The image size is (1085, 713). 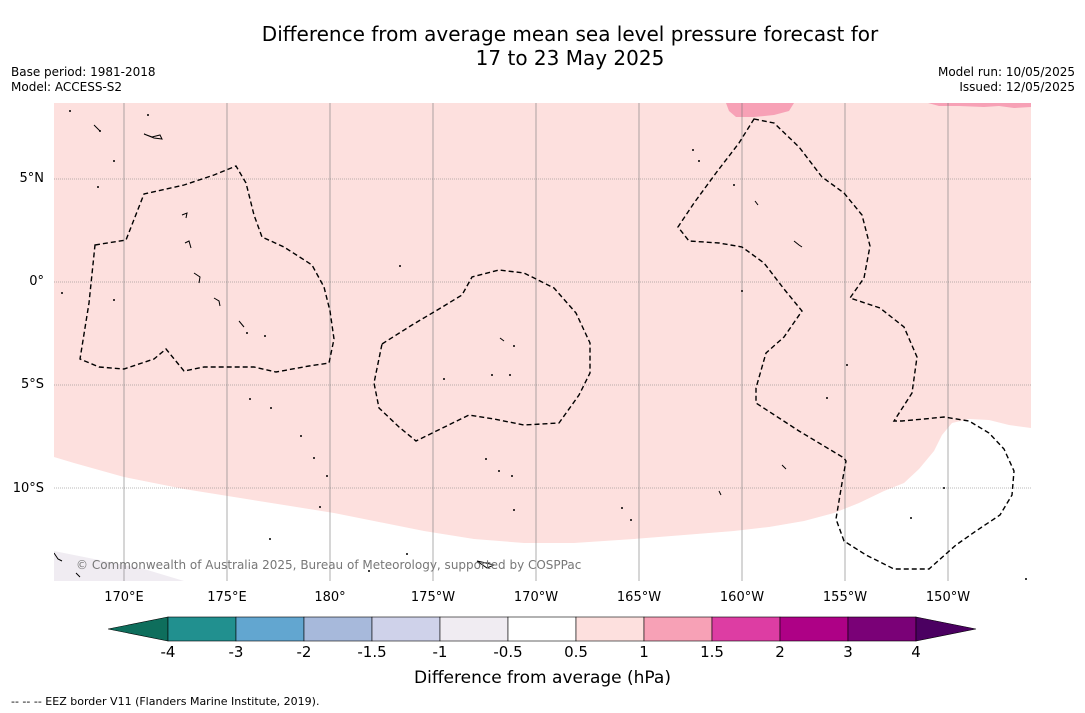 What do you see at coordinates (542, 678) in the screenshot?
I see `colorbar-label: Difference from average (hPa)` at bounding box center [542, 678].